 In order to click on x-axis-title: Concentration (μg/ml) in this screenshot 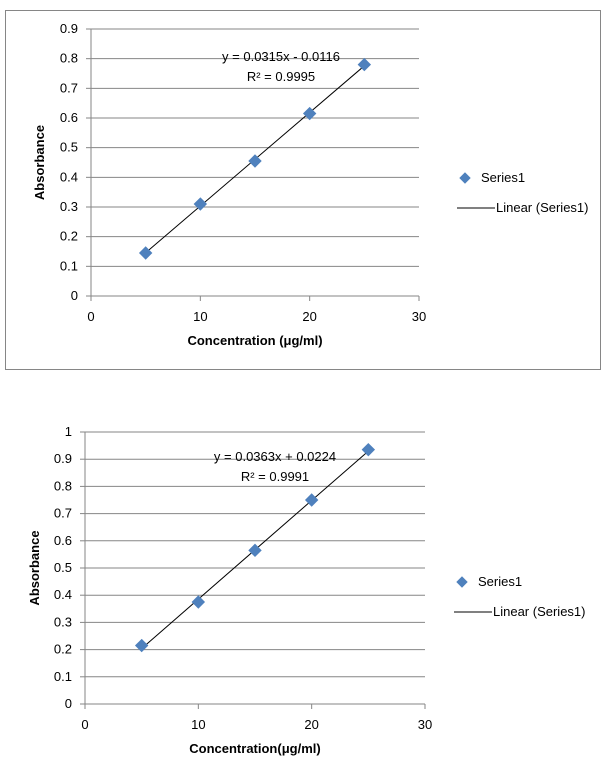, I will do `click(254, 340)`.